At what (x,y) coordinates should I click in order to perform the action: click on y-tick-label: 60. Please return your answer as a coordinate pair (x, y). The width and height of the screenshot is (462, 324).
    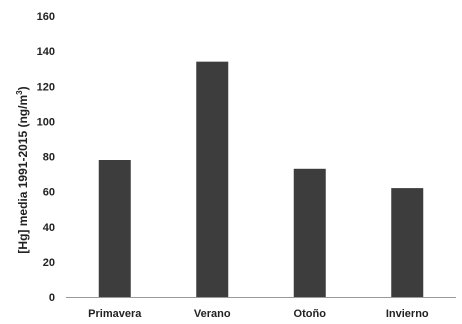
    Looking at the image, I should click on (49, 193).